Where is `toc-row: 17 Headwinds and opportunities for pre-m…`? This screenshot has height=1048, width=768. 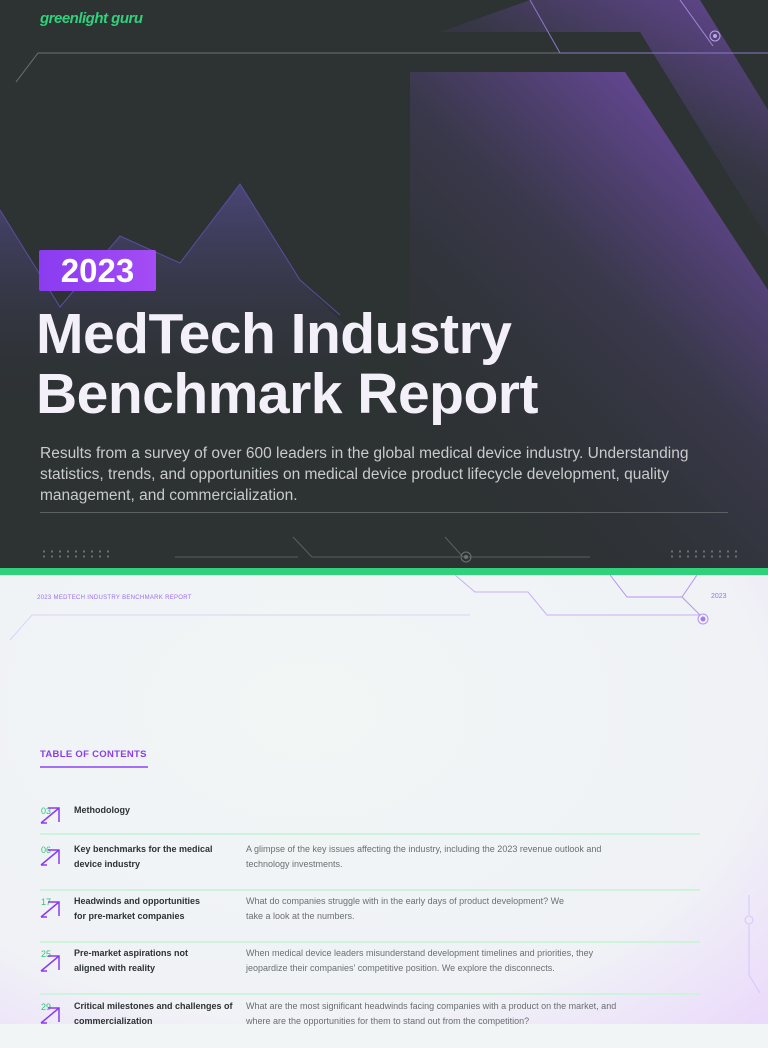
toc-row: 17 Headwinds and opportunities for pre-m… is located at coordinates (370, 919).